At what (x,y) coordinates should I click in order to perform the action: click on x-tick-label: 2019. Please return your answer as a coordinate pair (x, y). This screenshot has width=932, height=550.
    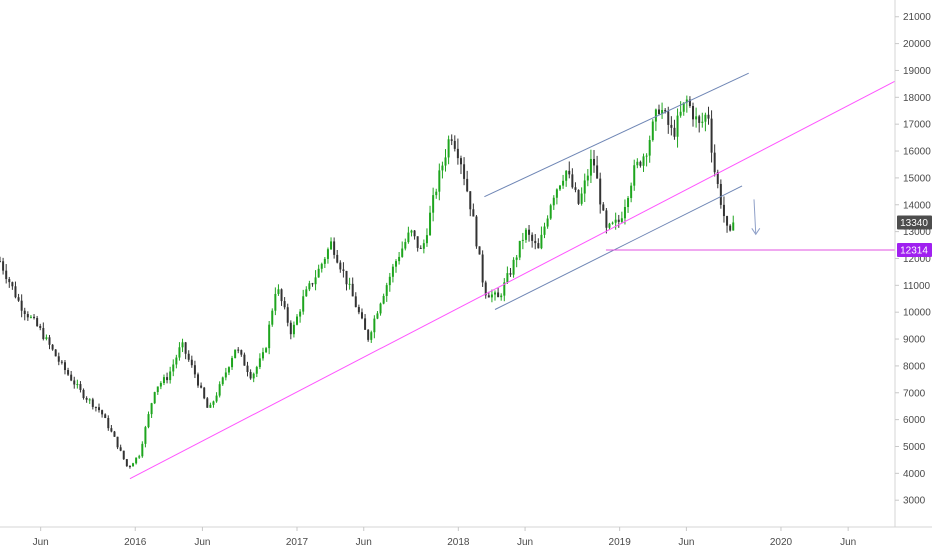
    Looking at the image, I should click on (620, 542).